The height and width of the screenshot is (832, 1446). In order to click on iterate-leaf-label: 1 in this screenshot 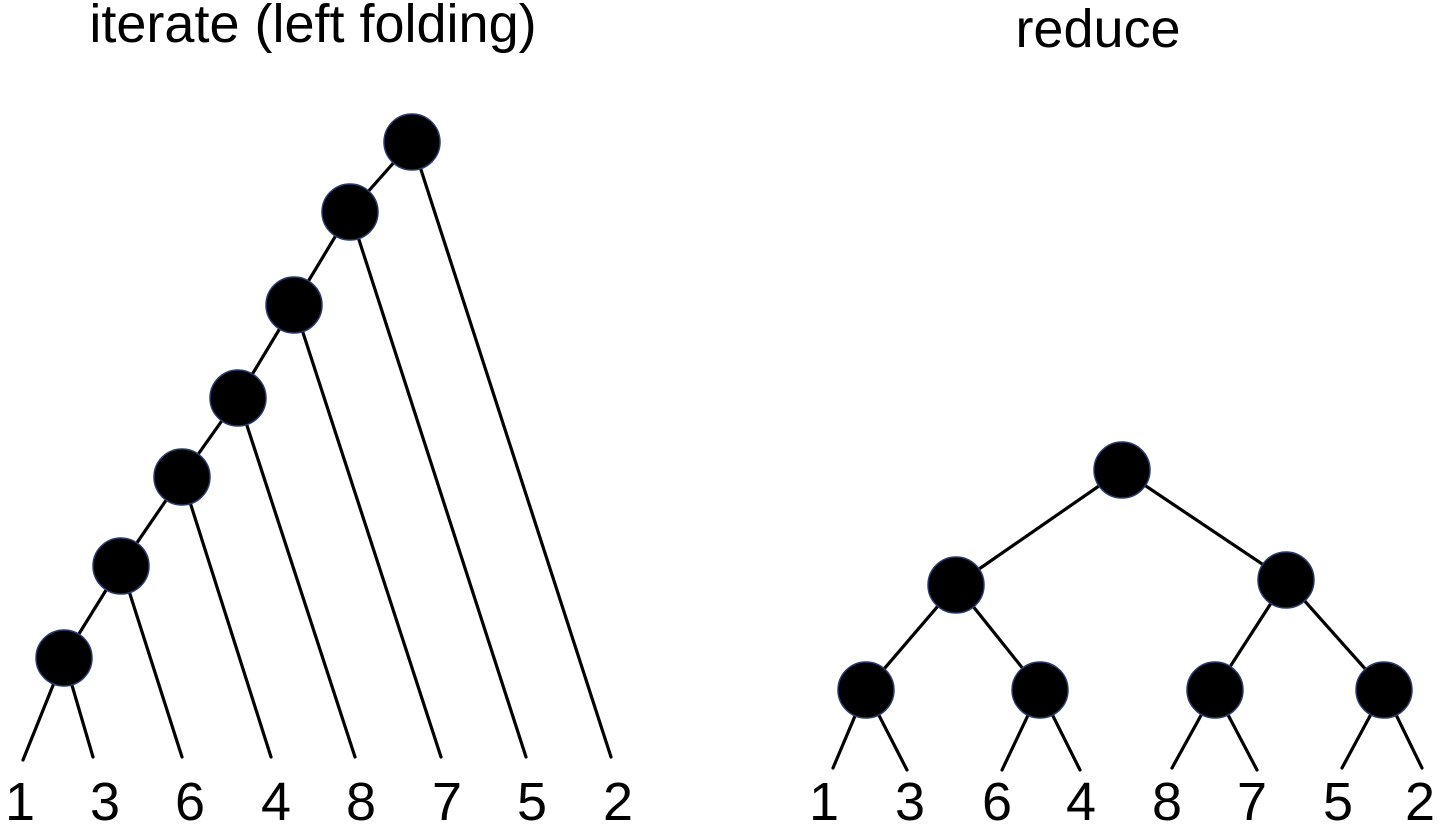, I will do `click(20, 802)`.